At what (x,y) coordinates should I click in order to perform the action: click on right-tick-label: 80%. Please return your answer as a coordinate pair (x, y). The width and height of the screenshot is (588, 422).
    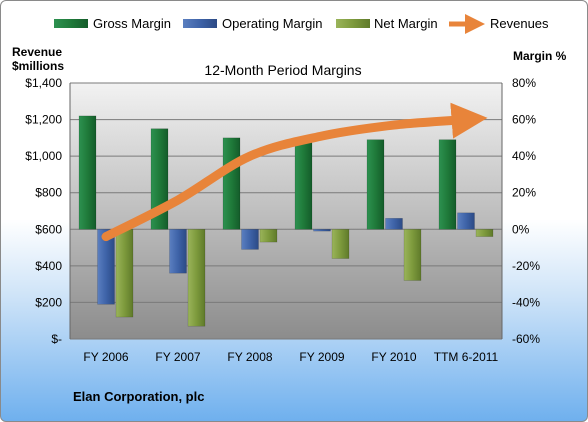
    Looking at the image, I should click on (524, 83).